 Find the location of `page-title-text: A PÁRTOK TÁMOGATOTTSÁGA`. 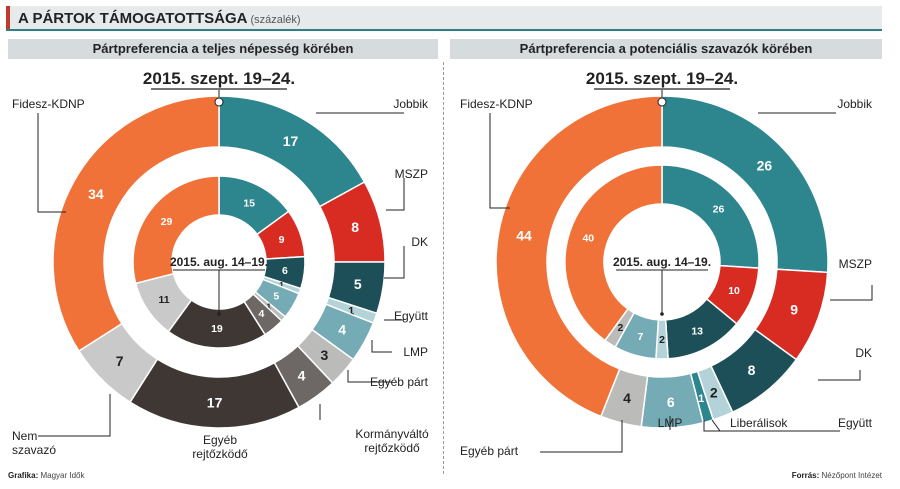

page-title-text: A PÁRTOK TÁMOGATOTTSÁGA is located at coordinates (133, 18).